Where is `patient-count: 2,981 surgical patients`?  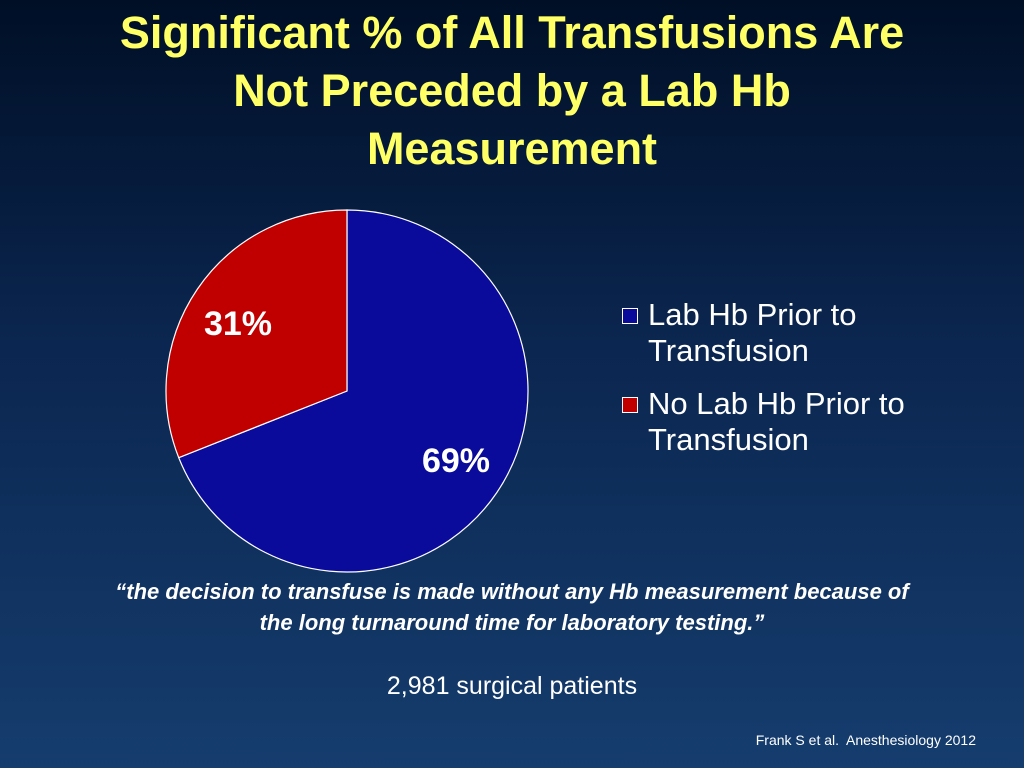
patient-count: 2,981 surgical patients is located at coordinates (512, 686).